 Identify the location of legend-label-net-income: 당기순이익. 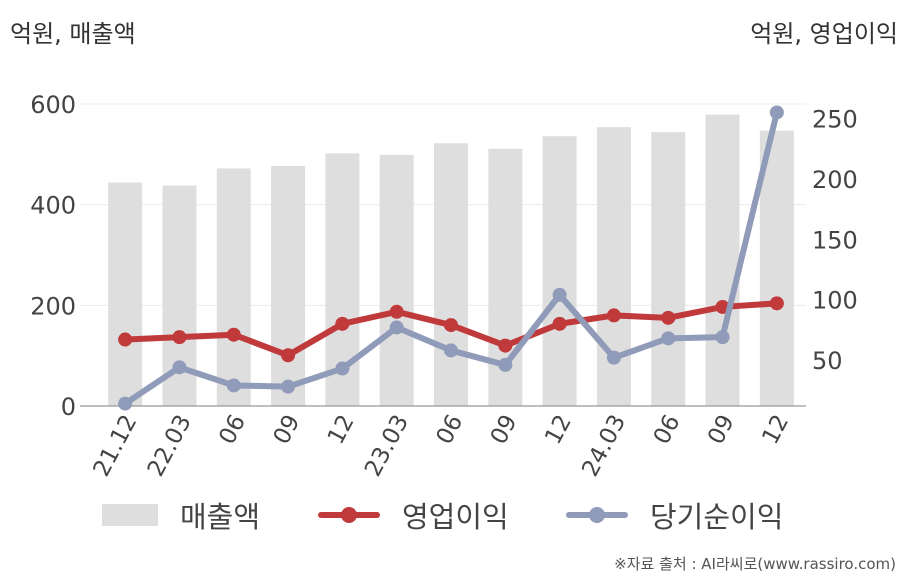
(717, 517).